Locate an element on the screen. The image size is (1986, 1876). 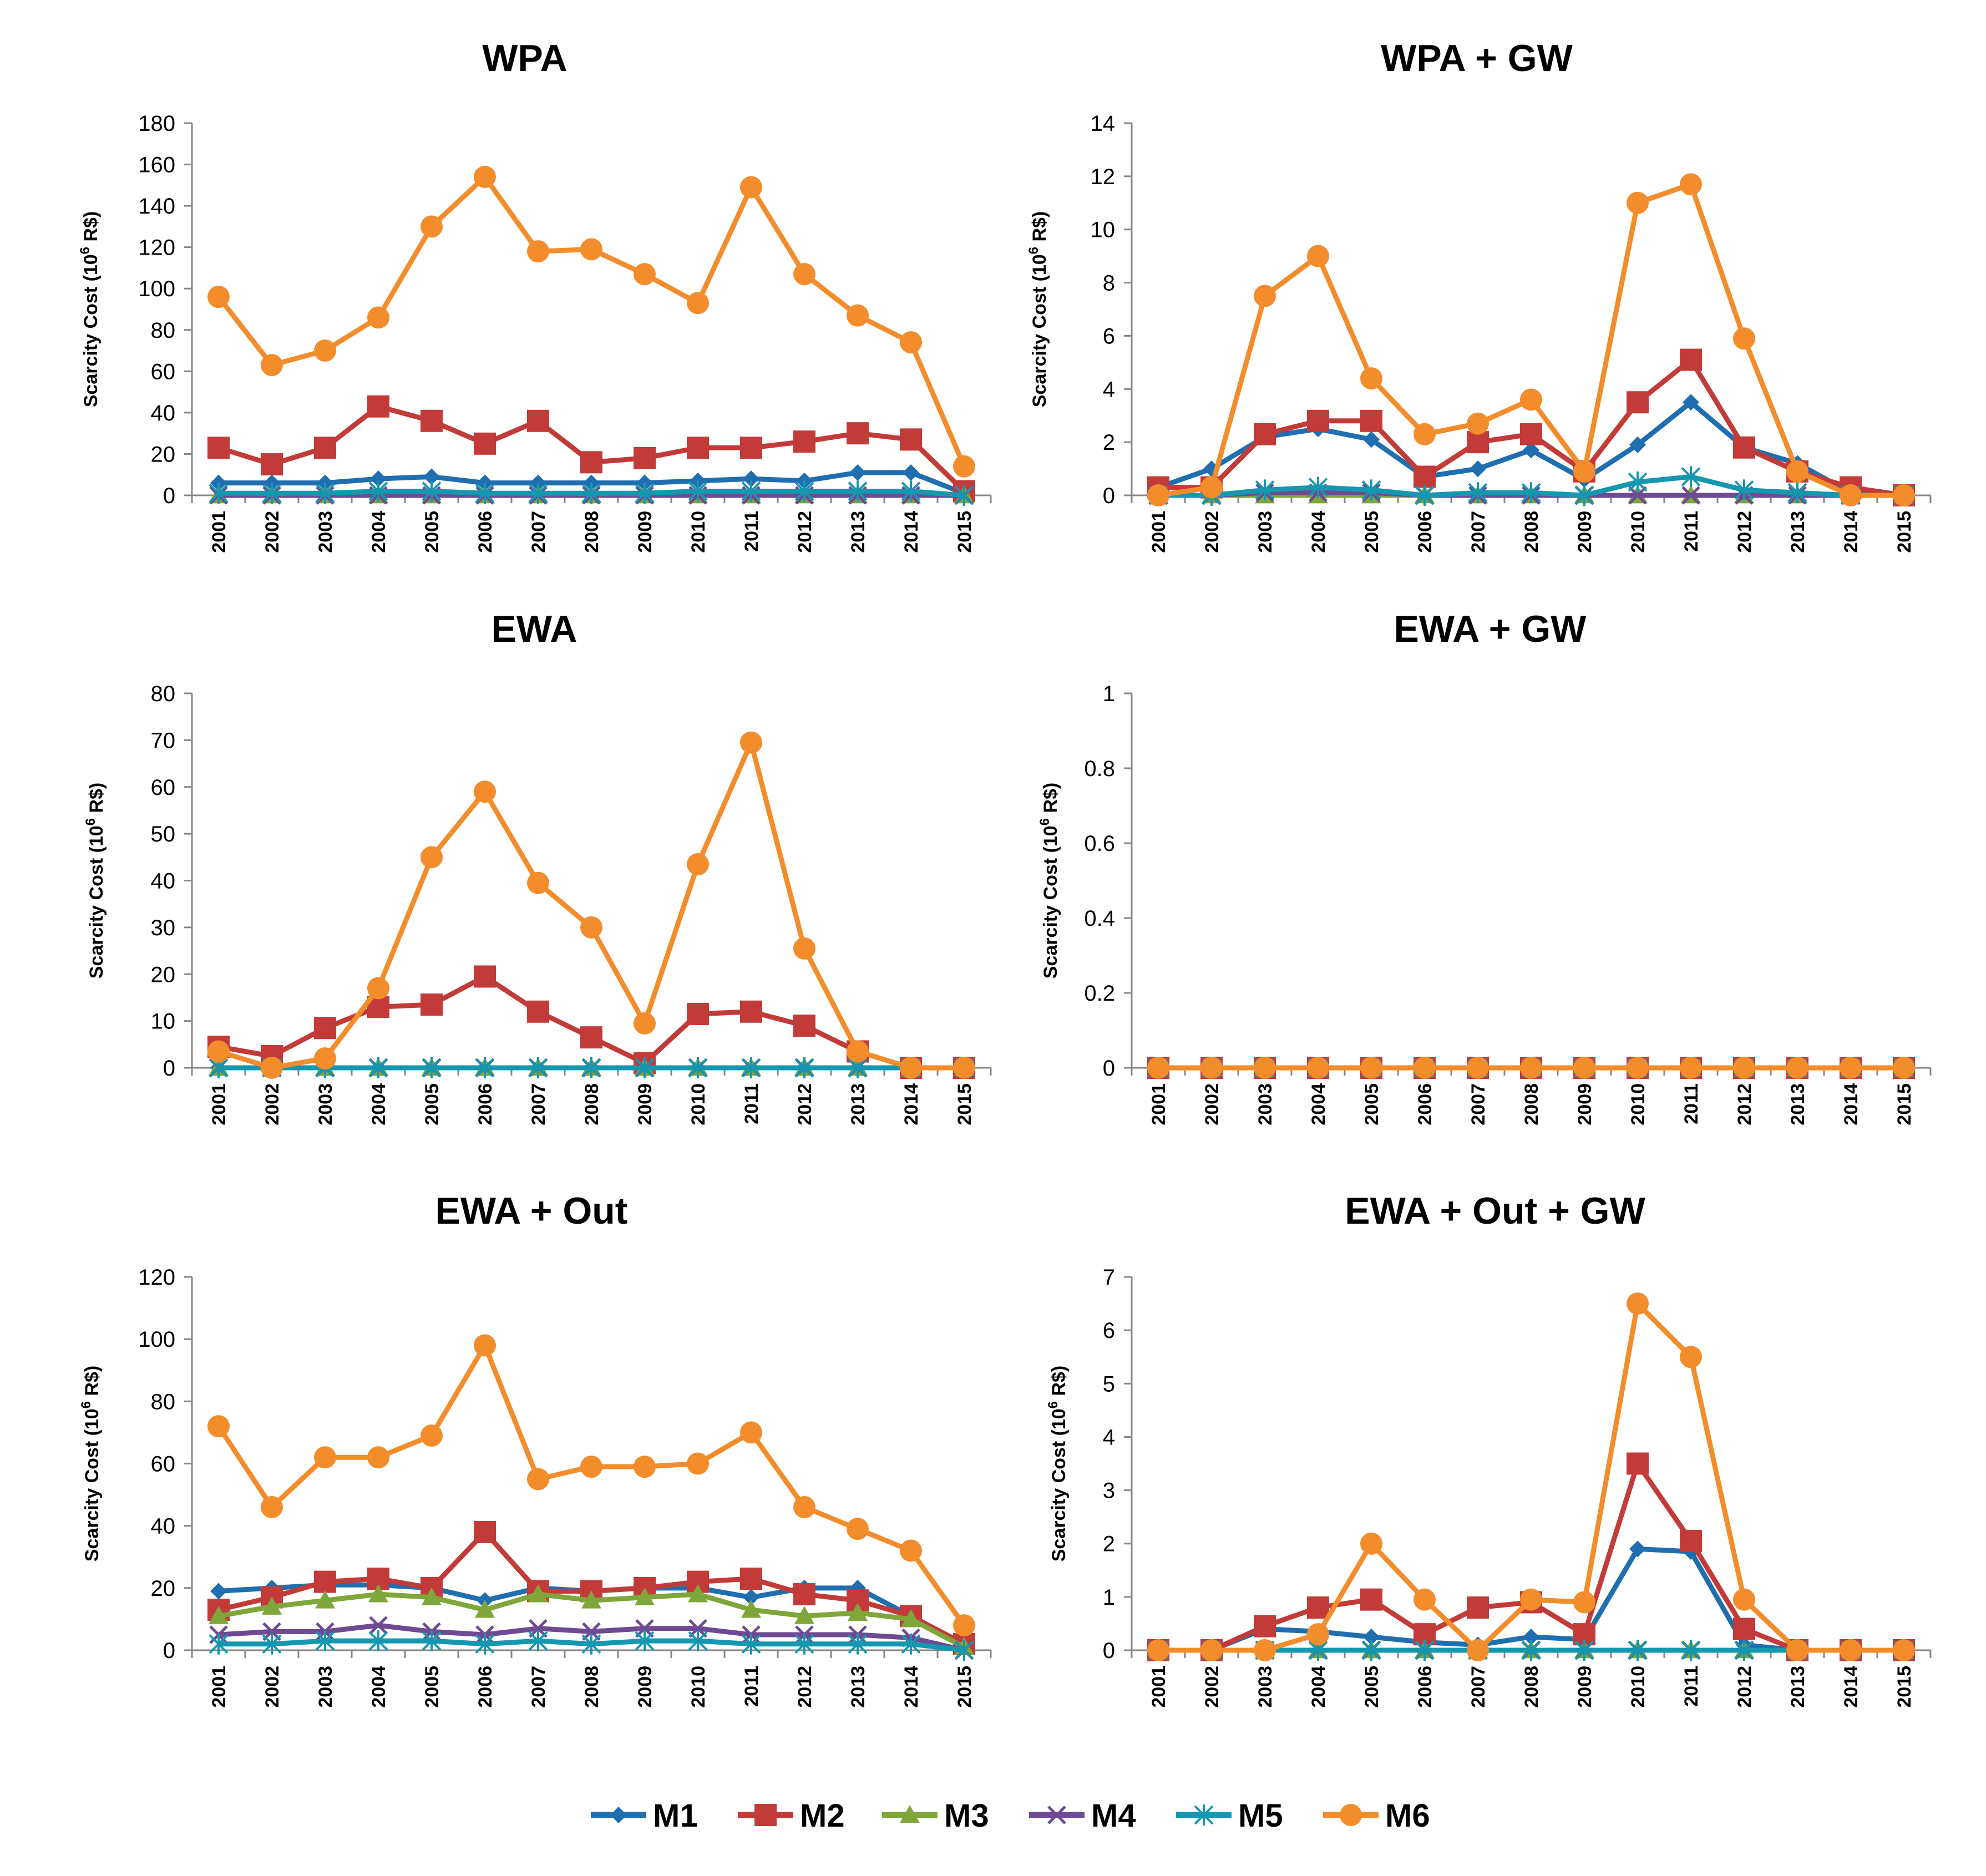
x-tick-label: 2004 is located at coordinates (378, 1104).